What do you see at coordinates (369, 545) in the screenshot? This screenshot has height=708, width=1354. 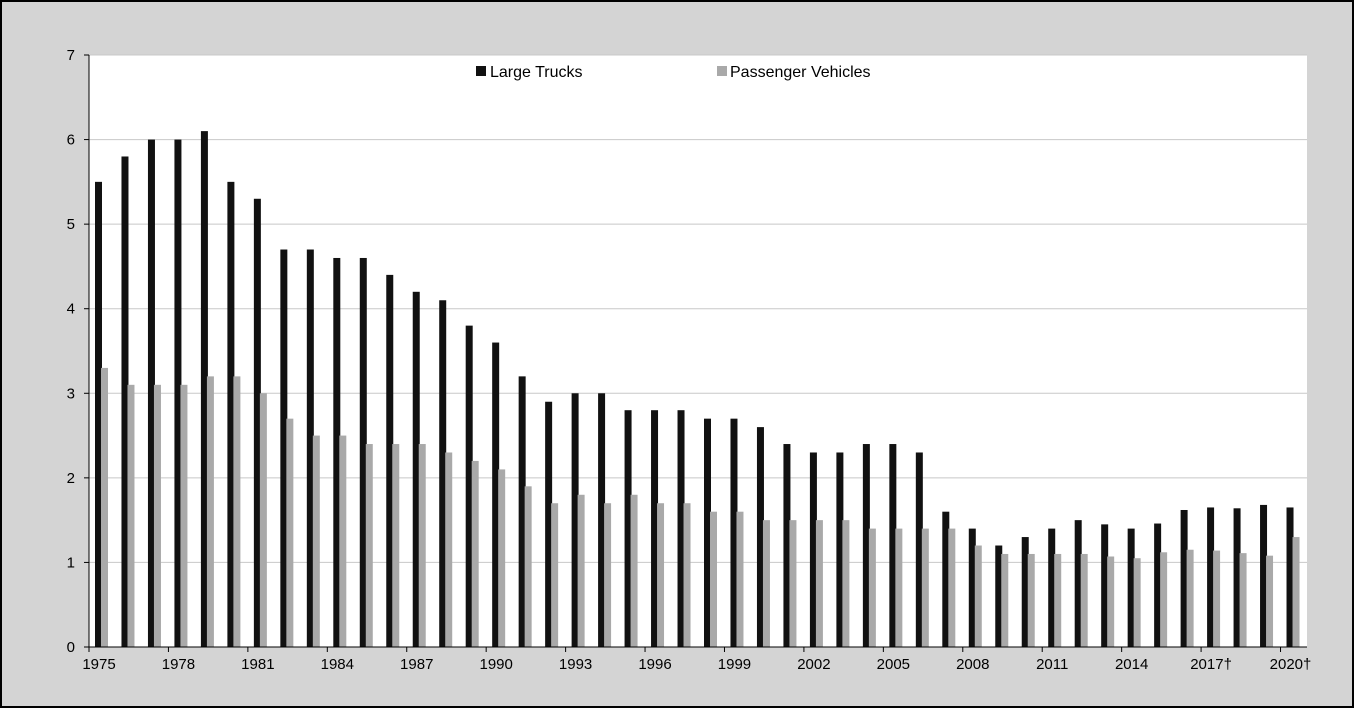 I see `bar-passenger-vehicles-1985` at bounding box center [369, 545].